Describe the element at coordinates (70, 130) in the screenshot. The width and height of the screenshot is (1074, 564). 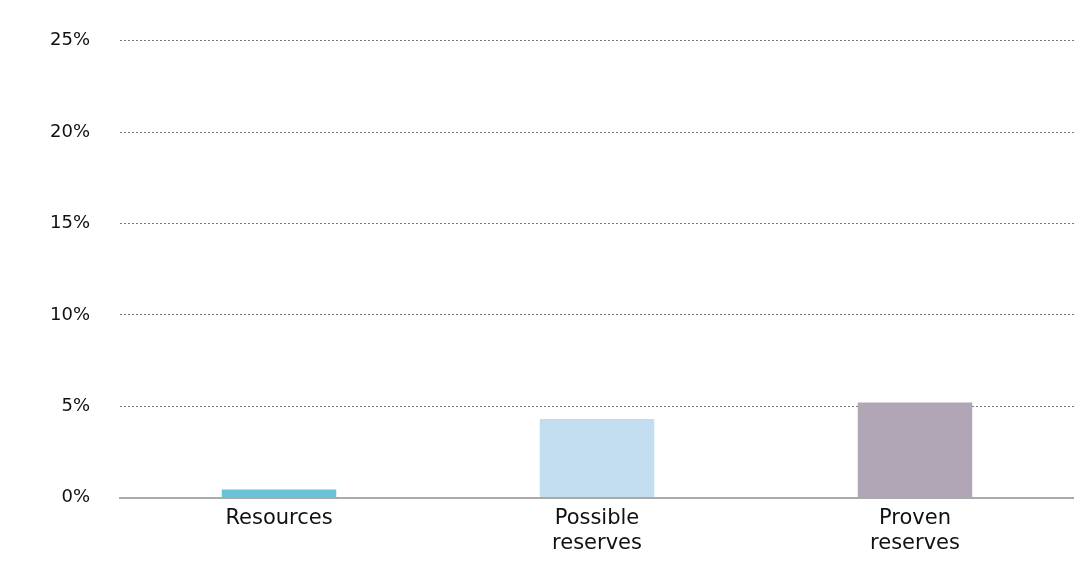
I see `y-tick-label: 20%` at that location.